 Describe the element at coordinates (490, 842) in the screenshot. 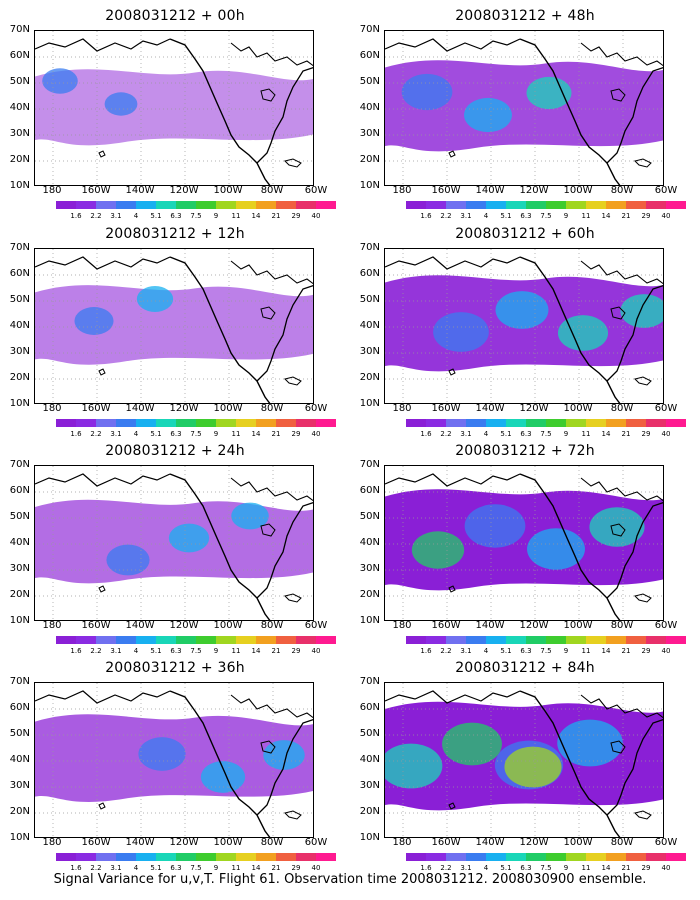

I see `lon-tick-label: 140W` at that location.